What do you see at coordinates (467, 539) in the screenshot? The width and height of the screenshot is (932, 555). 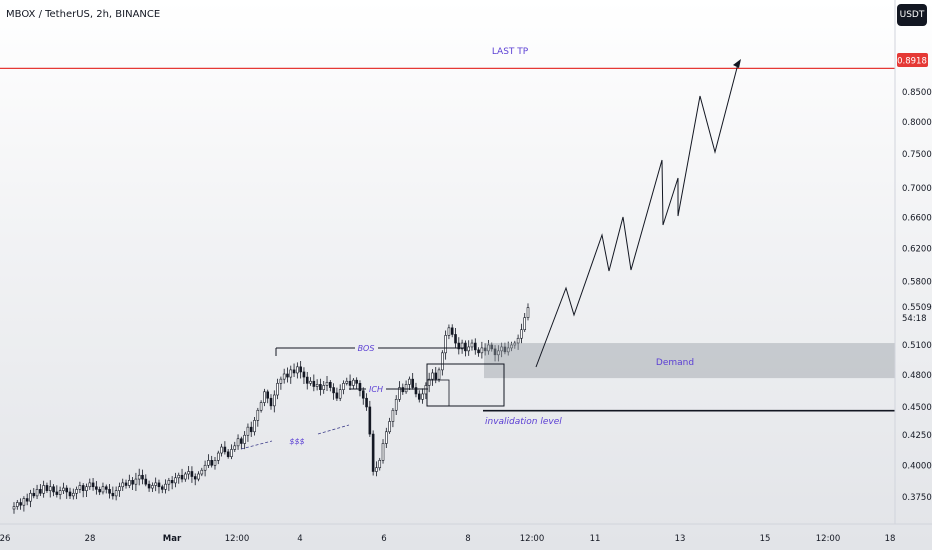 I see `time-tick-label: 8` at bounding box center [467, 539].